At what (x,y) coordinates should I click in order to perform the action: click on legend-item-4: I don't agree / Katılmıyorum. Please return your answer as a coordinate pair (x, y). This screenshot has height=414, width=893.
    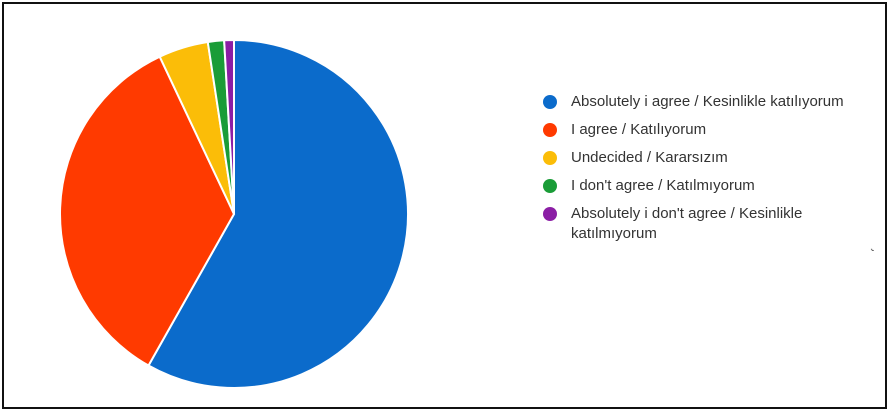
    Looking at the image, I should click on (706, 186).